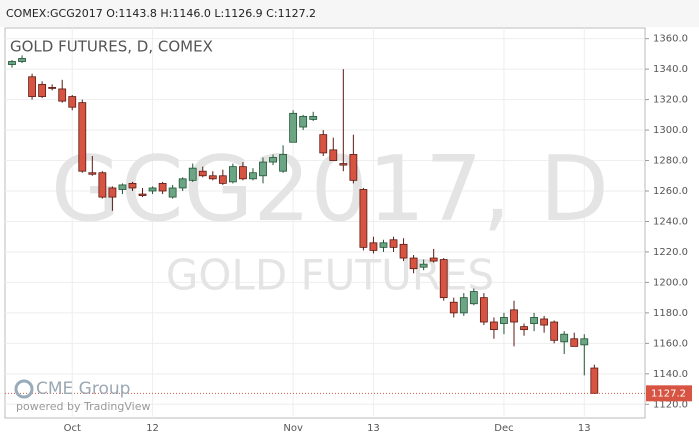  I want to click on y-tick-label: 1220.0, so click(670, 252).